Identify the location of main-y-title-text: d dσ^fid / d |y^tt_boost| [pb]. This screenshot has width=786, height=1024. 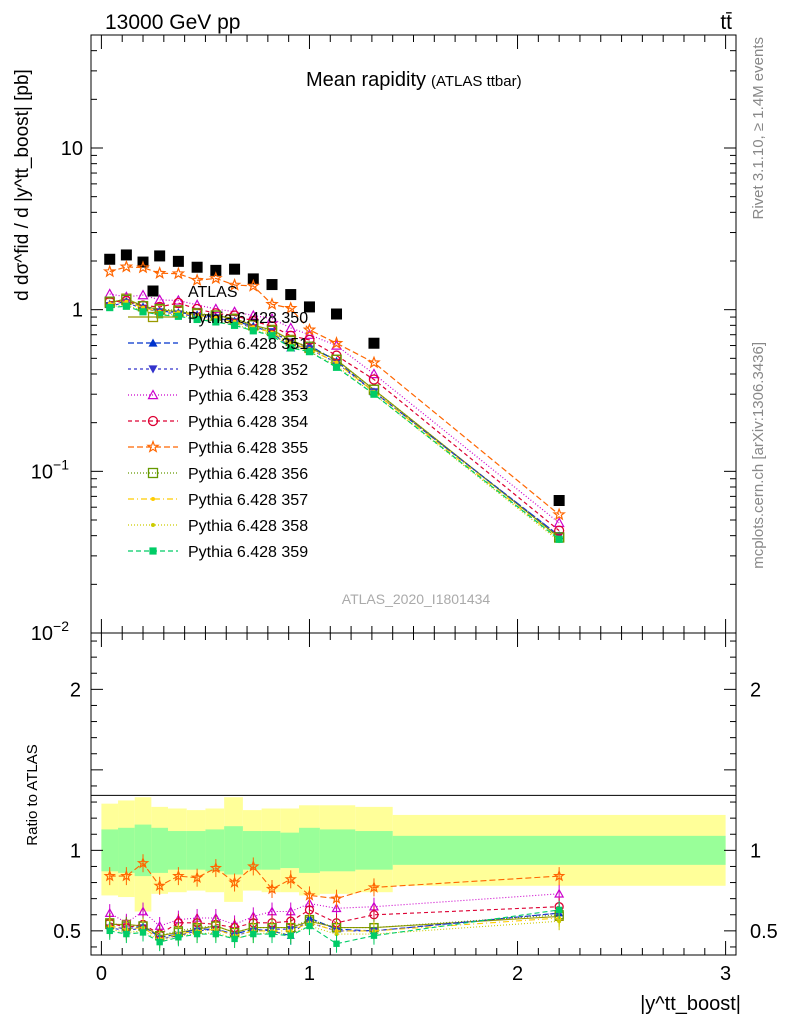
(22, 185).